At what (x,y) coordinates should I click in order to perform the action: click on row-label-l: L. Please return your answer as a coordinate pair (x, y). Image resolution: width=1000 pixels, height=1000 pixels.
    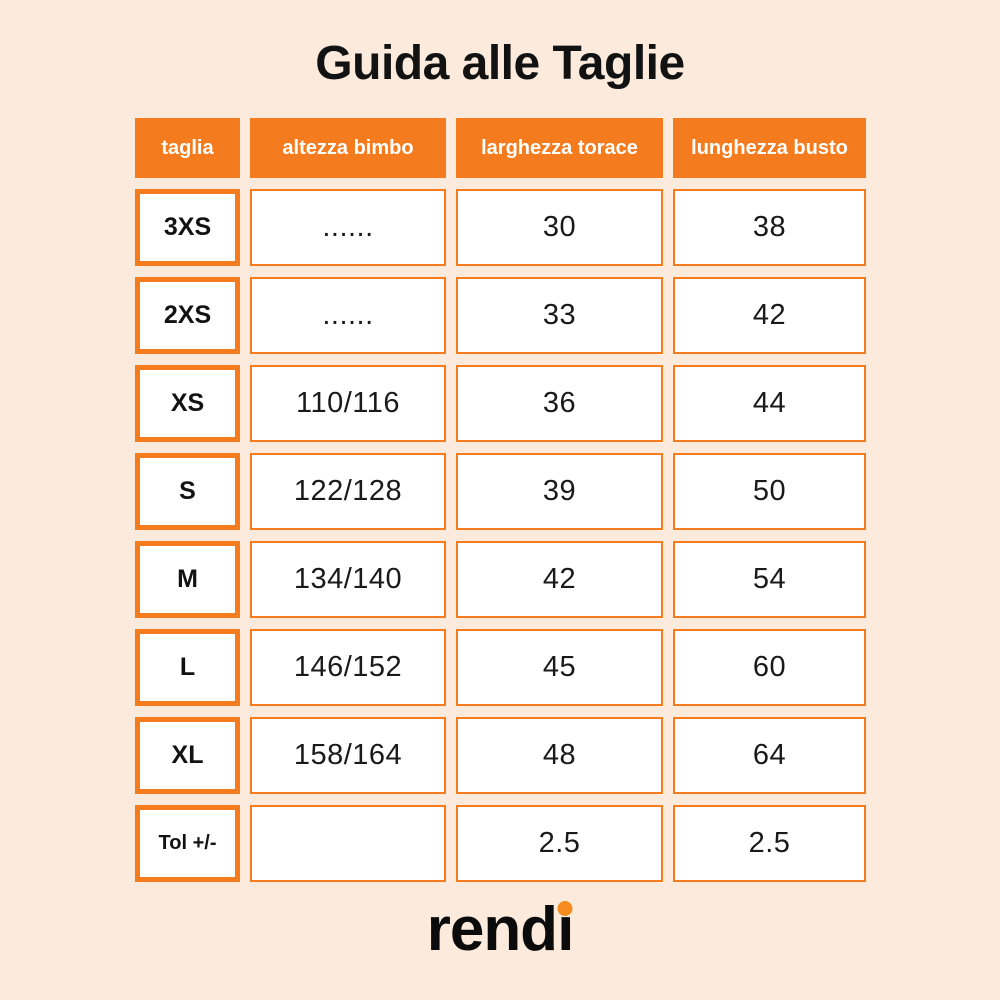
    Looking at the image, I should click on (187, 667).